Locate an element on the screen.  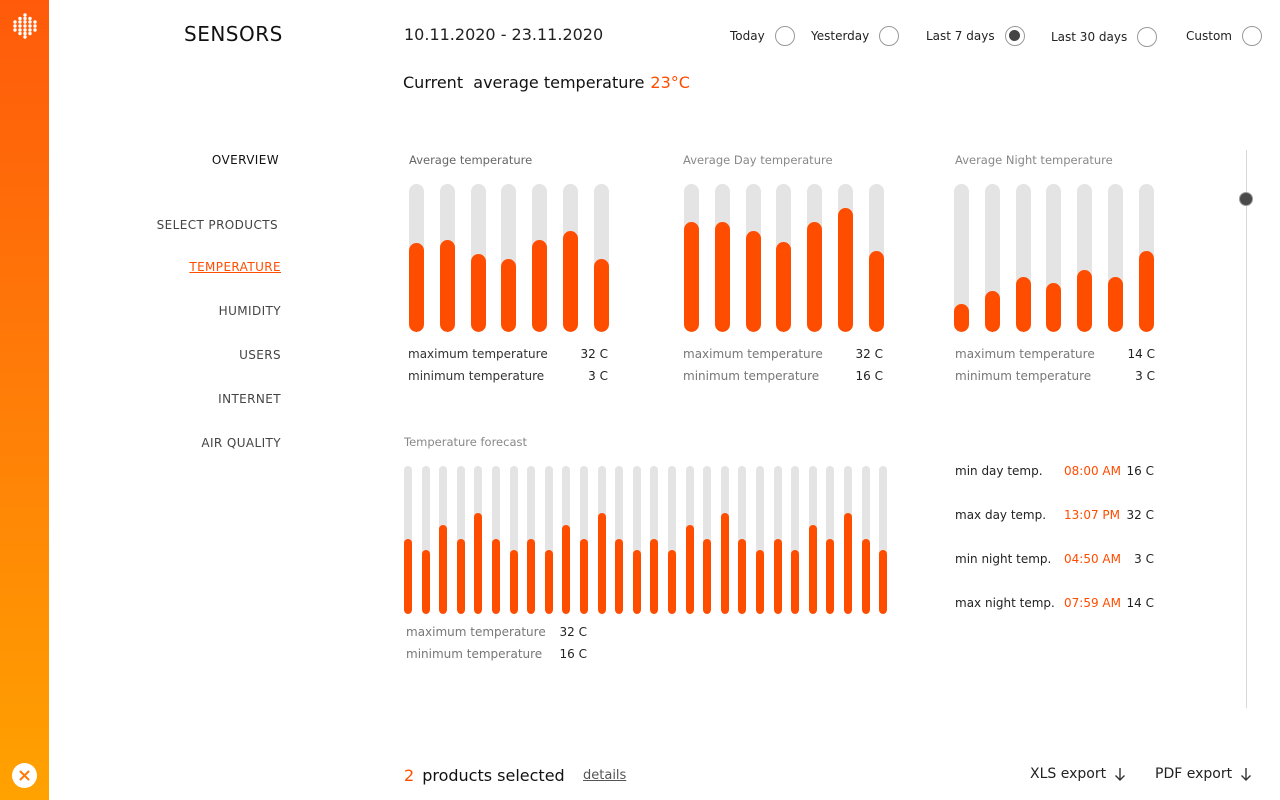
forecast-detail-time: 04:50 AM is located at coordinates (1092, 559).